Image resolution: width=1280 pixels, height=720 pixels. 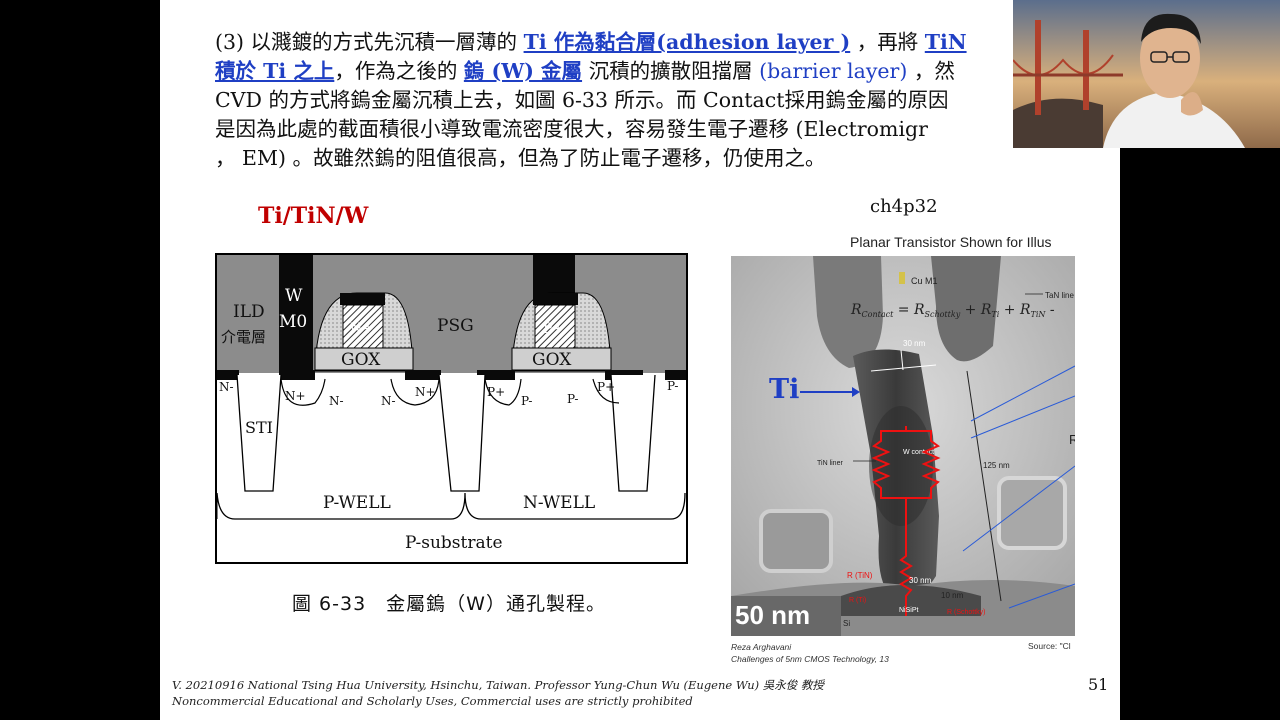 I want to click on tem-scale-bar: 50 nm, so click(x=772, y=615).